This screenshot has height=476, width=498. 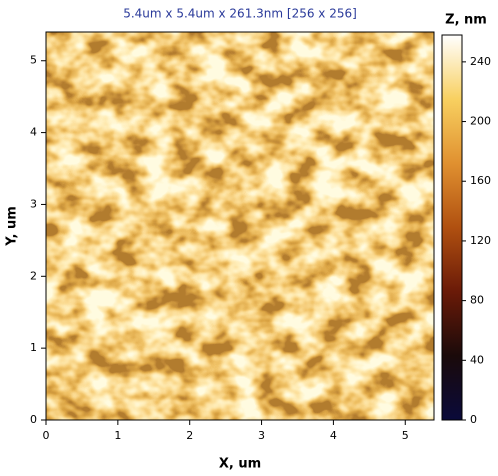 I want to click on colorbar, so click(x=452, y=227).